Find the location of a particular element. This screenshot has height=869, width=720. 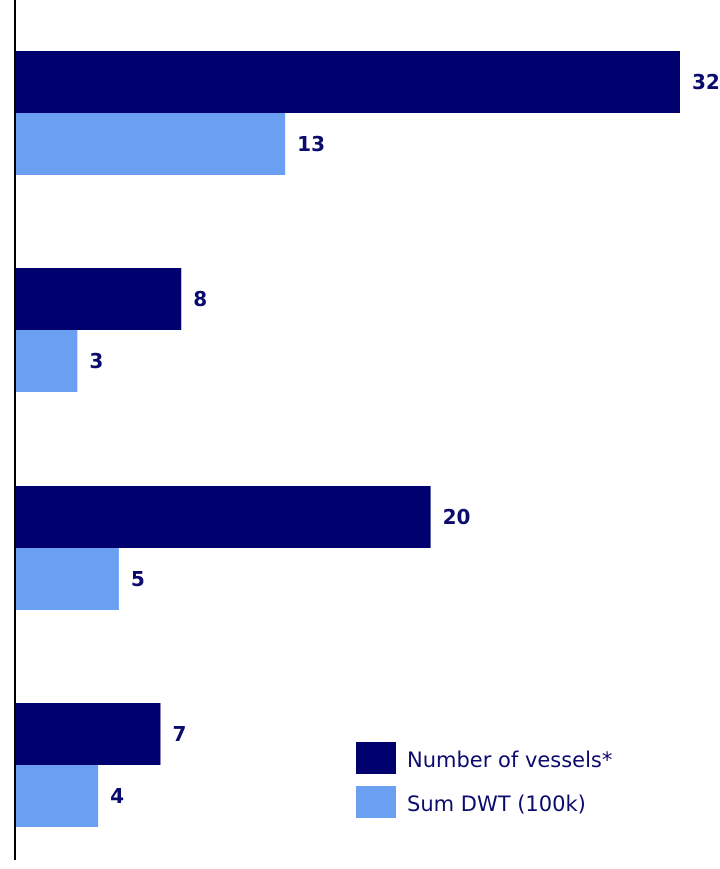

legend-label-vessels: Number of vessels* is located at coordinates (509, 760).